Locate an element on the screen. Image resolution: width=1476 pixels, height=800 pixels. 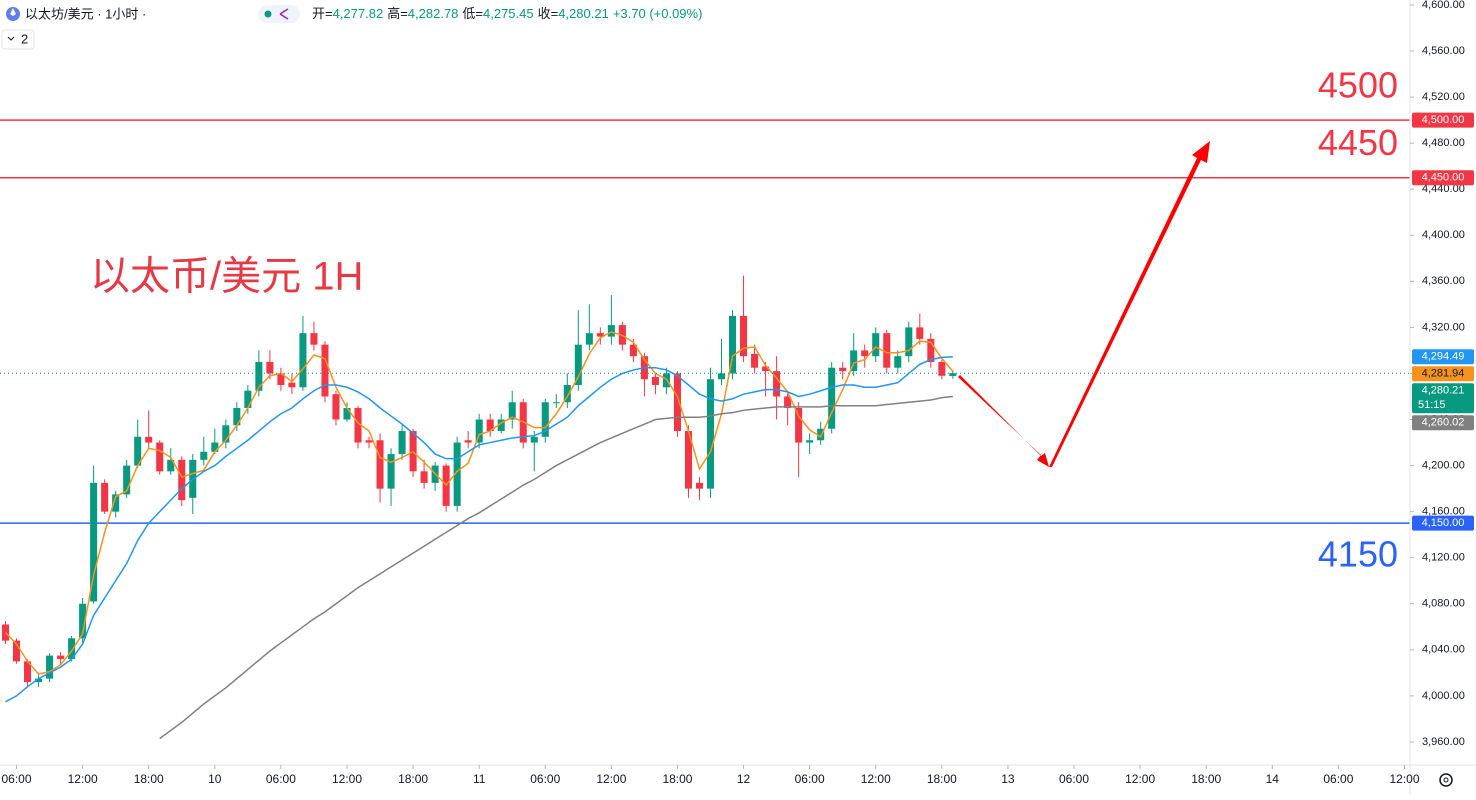
level-label: 4500 is located at coordinates (1358, 85).